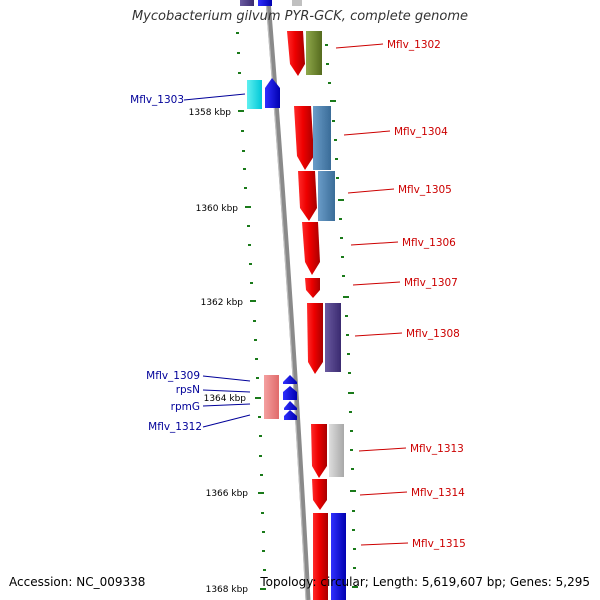  I want to click on axis-label: 1360 kbp, so click(217, 209).